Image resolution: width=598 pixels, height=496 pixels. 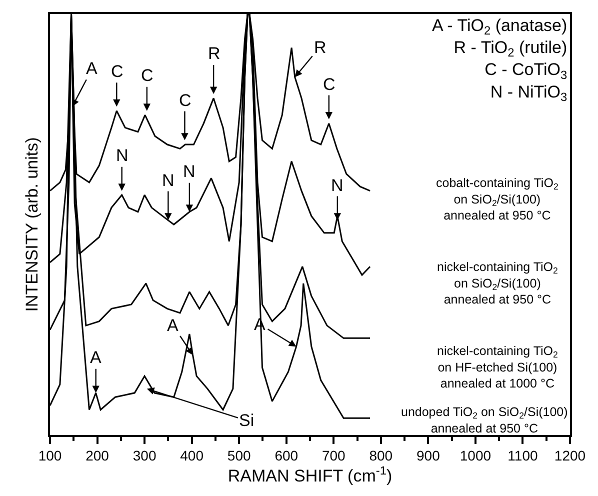 What do you see at coordinates (239, 456) in the screenshot?
I see `x-tick-label: 500` at bounding box center [239, 456].